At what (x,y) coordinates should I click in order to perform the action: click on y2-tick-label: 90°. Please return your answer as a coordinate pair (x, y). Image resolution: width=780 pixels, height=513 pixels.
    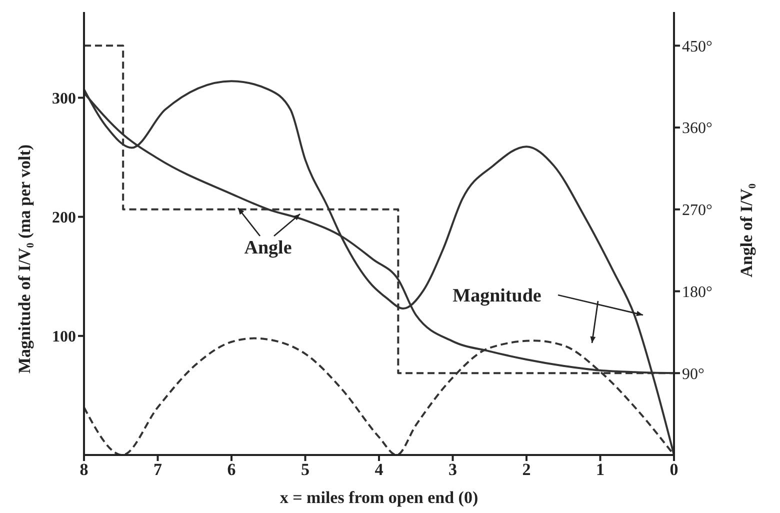
    Looking at the image, I should click on (693, 374).